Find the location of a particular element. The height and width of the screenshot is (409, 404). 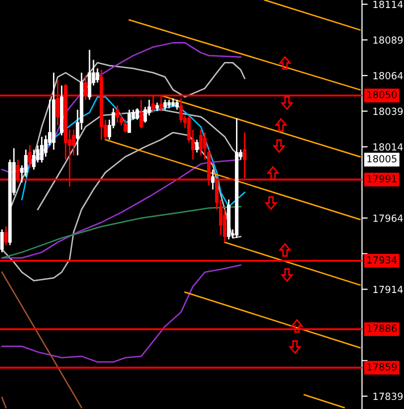

y-tick-label: 17839 is located at coordinates (388, 396).